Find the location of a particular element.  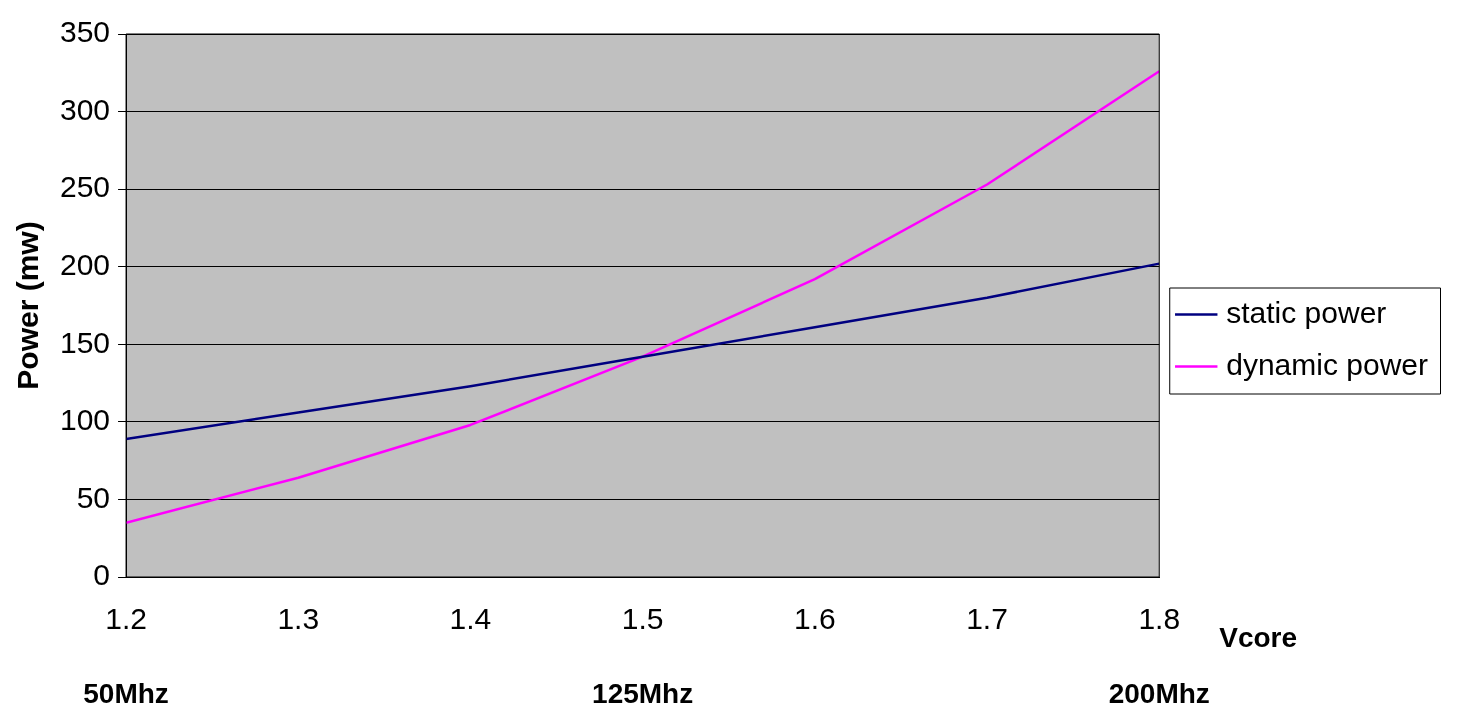

x-tick-label: 1.7 is located at coordinates (987, 619).